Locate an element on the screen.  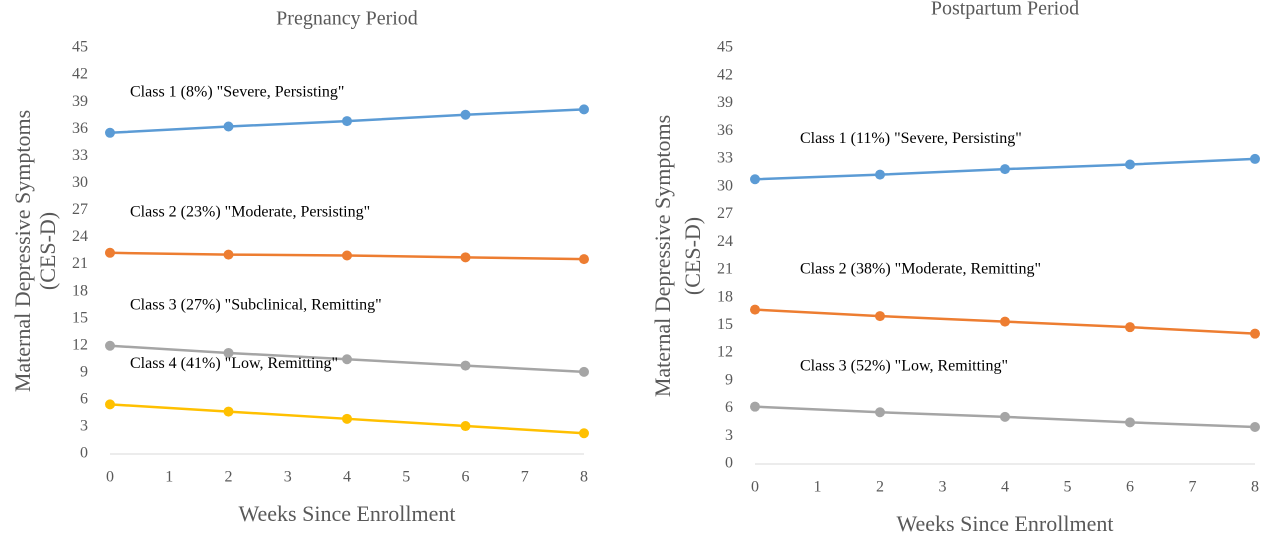
series-label: Class 1 (11%) "Severe, Persisting" is located at coordinates (911, 138).